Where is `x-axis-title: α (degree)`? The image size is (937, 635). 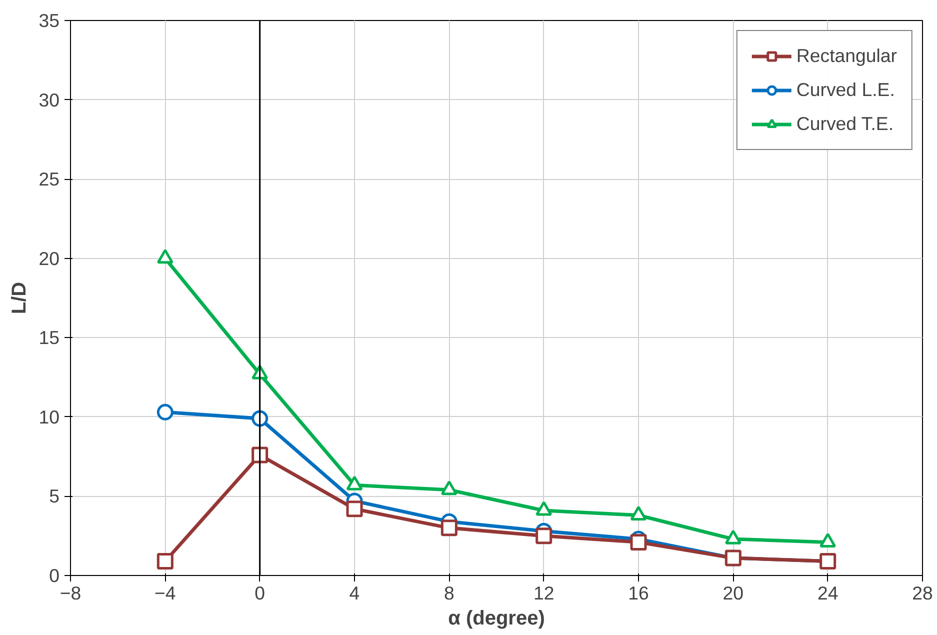 x-axis-title: α (degree) is located at coordinates (496, 619).